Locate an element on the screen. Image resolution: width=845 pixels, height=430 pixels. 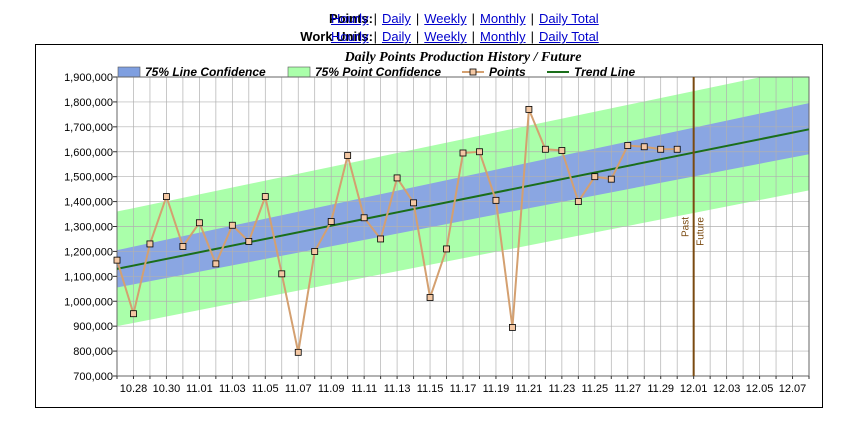
x-tick-label: 11.05 is located at coordinates (265, 389).